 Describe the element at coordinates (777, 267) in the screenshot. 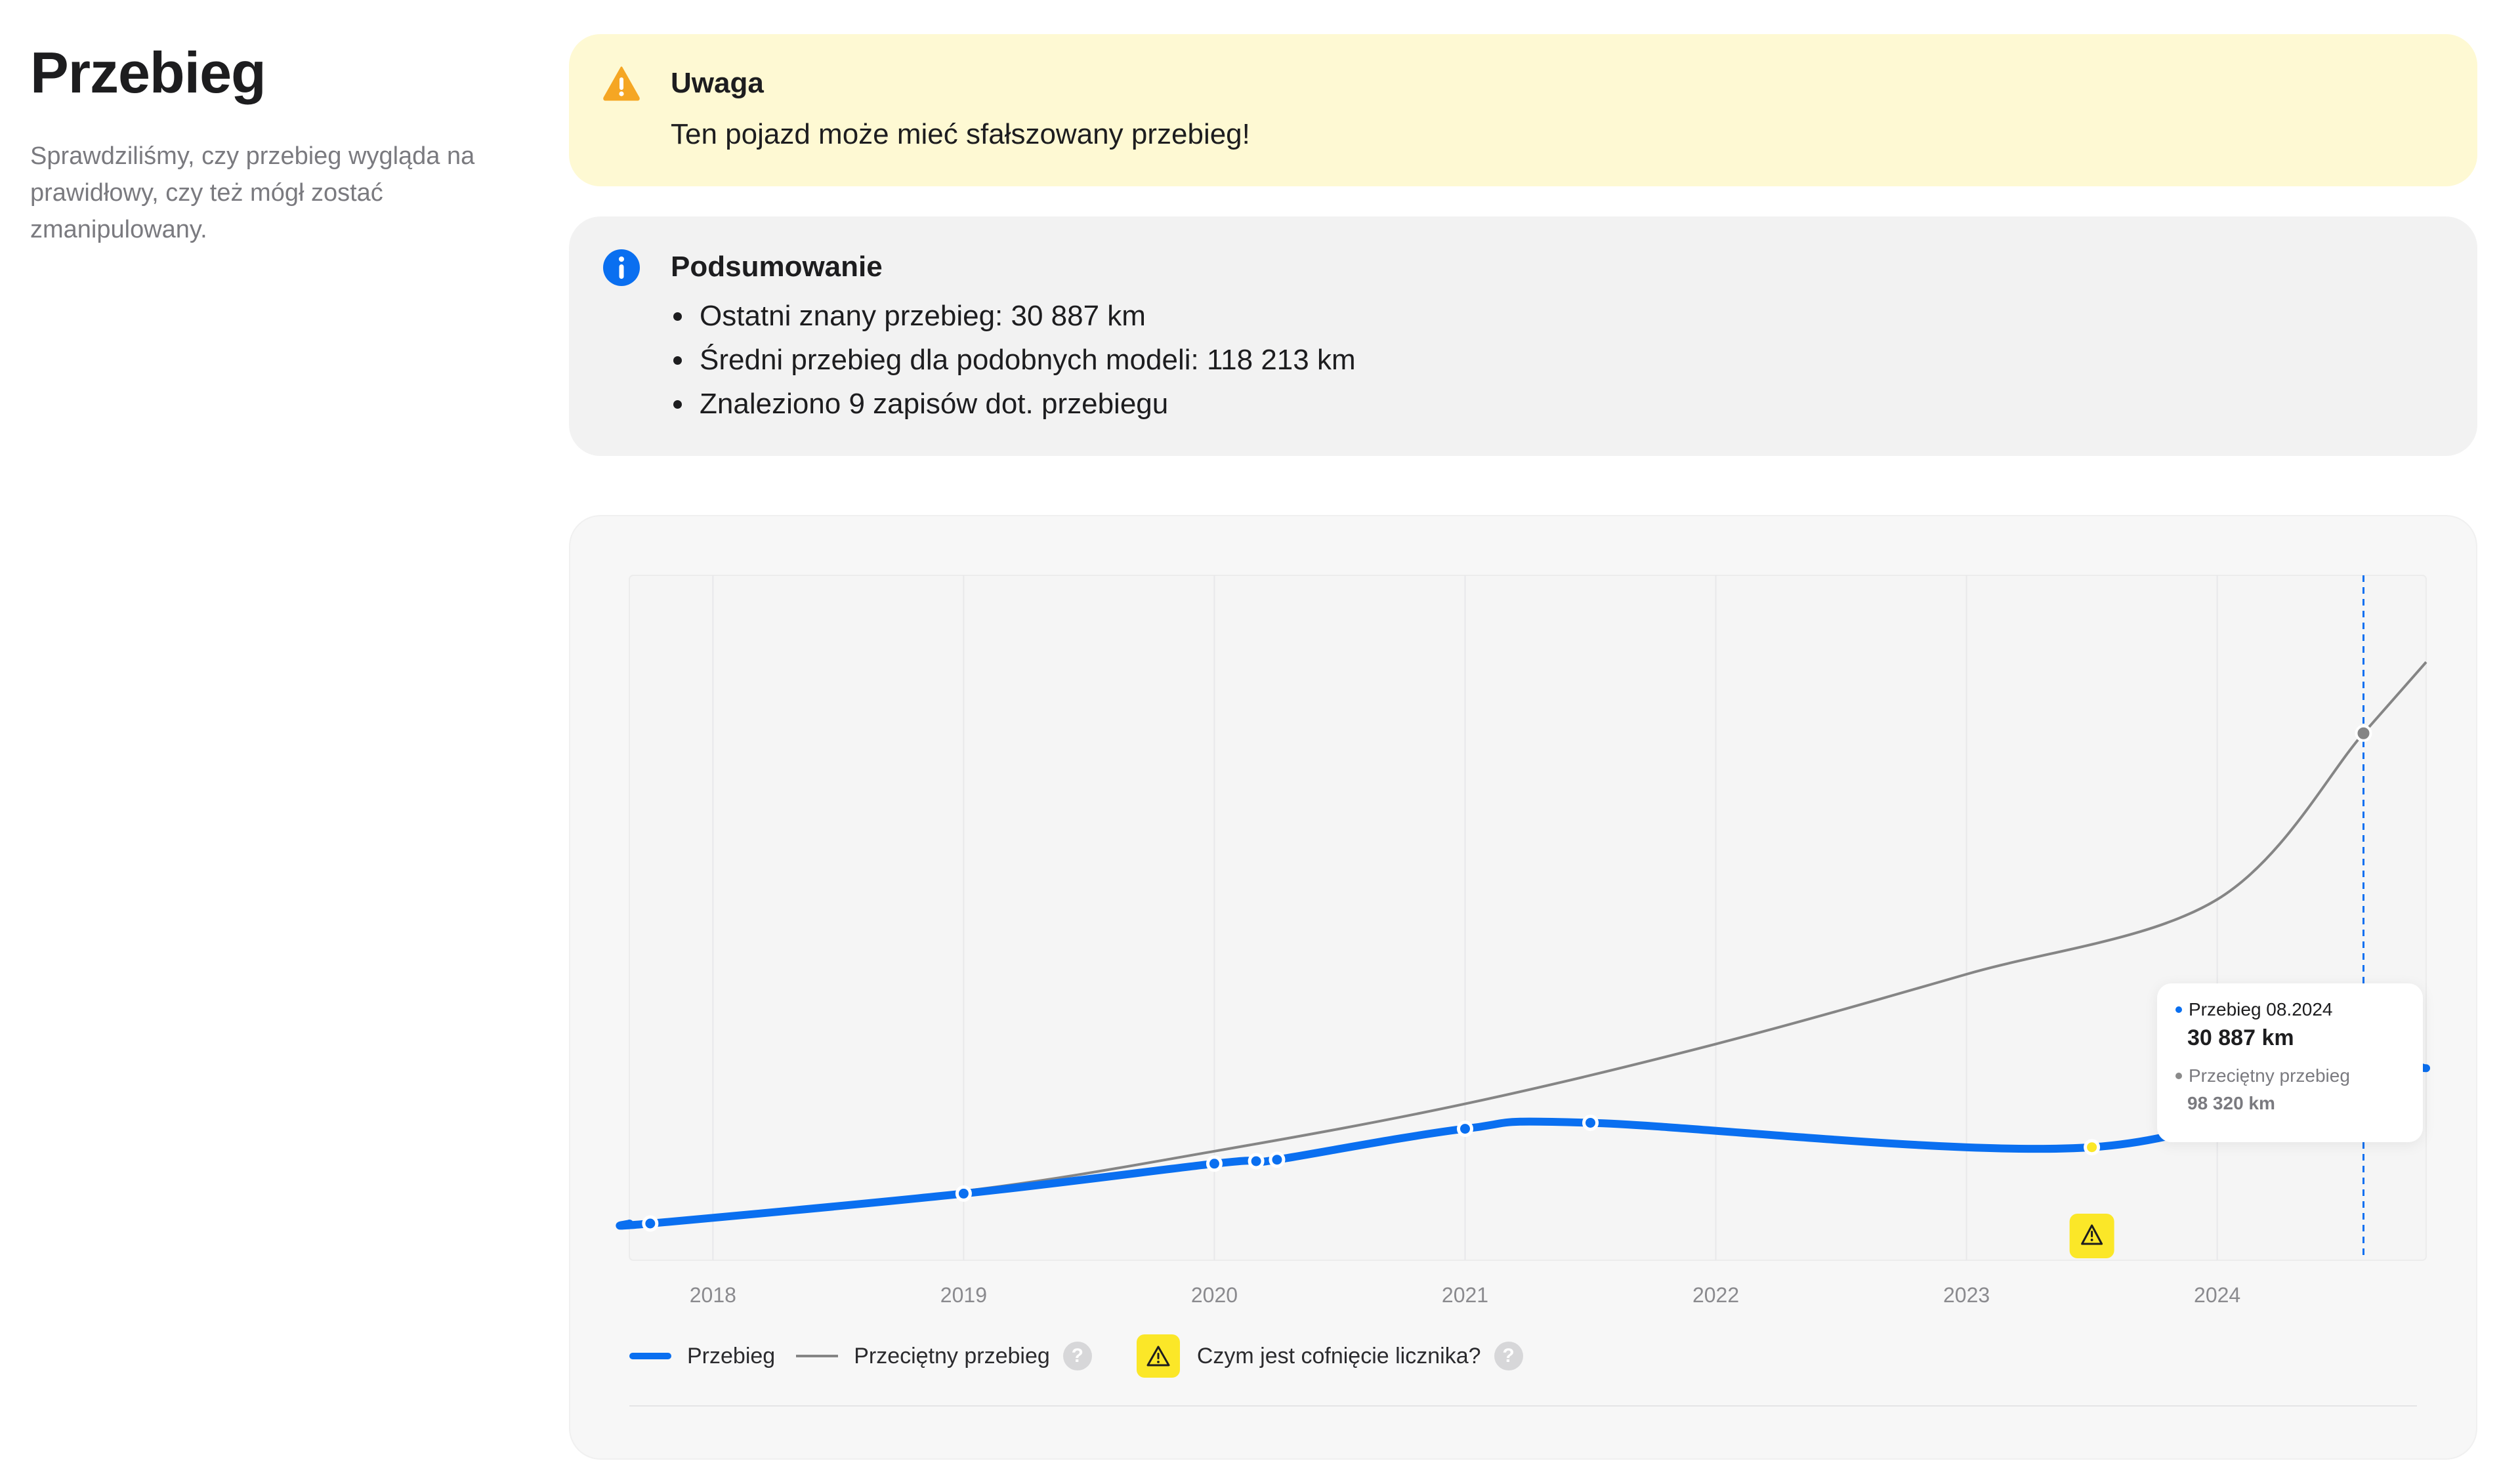

I see `summary-title: Podsumowanie` at that location.